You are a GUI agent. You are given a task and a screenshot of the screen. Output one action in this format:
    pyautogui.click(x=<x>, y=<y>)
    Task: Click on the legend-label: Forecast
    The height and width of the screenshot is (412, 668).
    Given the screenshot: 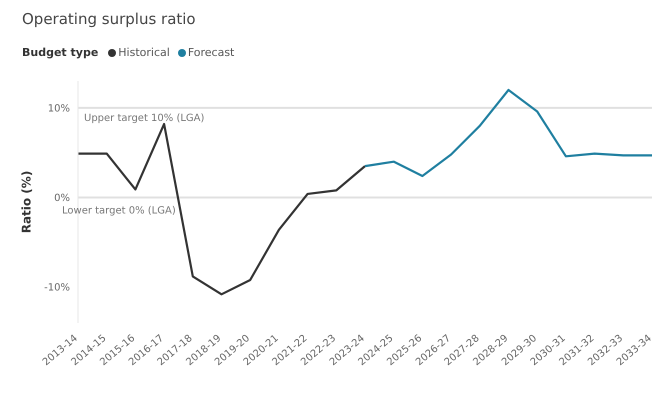 What is the action you would take?
    pyautogui.click(x=210, y=52)
    